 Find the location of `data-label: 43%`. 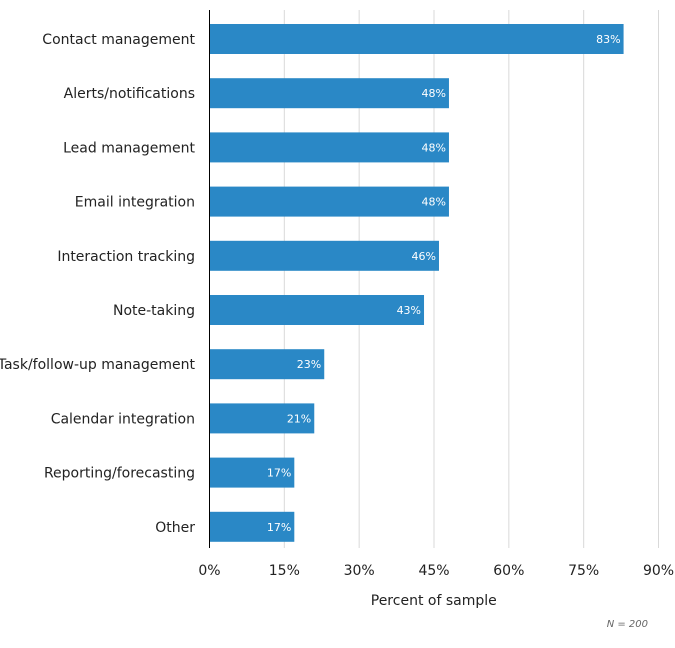

data-label: 43% is located at coordinates (409, 310).